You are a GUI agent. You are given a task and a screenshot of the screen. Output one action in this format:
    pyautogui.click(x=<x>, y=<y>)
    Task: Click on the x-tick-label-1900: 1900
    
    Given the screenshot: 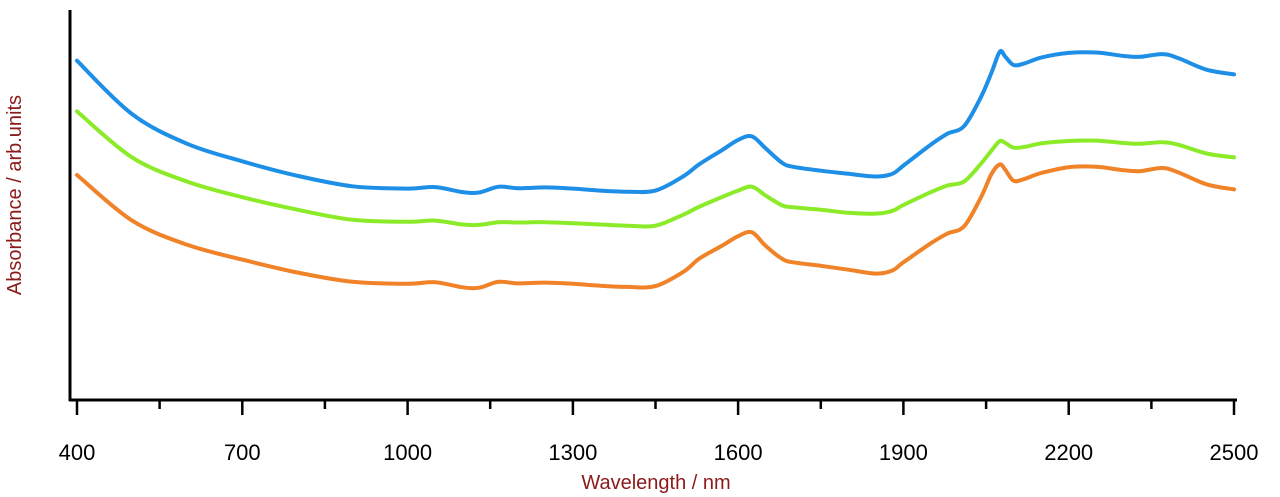 What is the action you would take?
    pyautogui.click(x=903, y=452)
    